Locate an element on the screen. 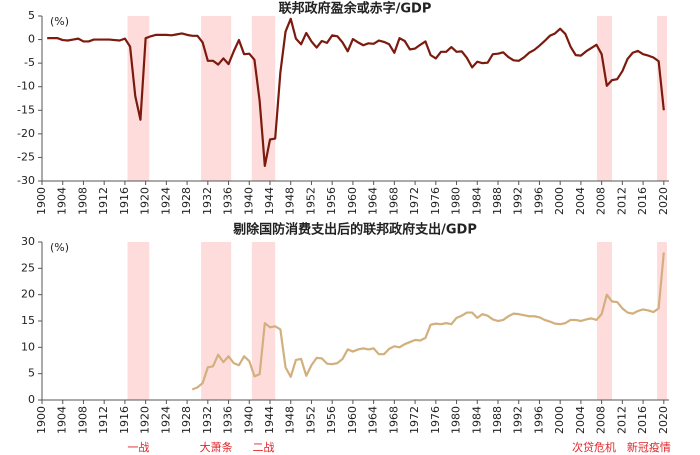 Image resolution: width=700 pixels, height=455 pixels. y-tick-label: -5 is located at coordinates (29, 62).